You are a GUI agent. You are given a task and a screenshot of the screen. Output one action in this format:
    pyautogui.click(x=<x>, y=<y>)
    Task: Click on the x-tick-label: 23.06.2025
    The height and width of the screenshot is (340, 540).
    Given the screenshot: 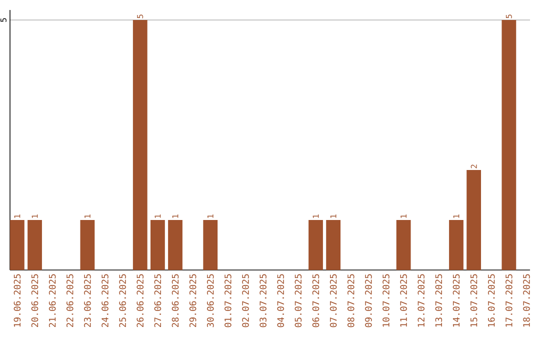 What is the action you would take?
    pyautogui.click(x=87, y=301)
    